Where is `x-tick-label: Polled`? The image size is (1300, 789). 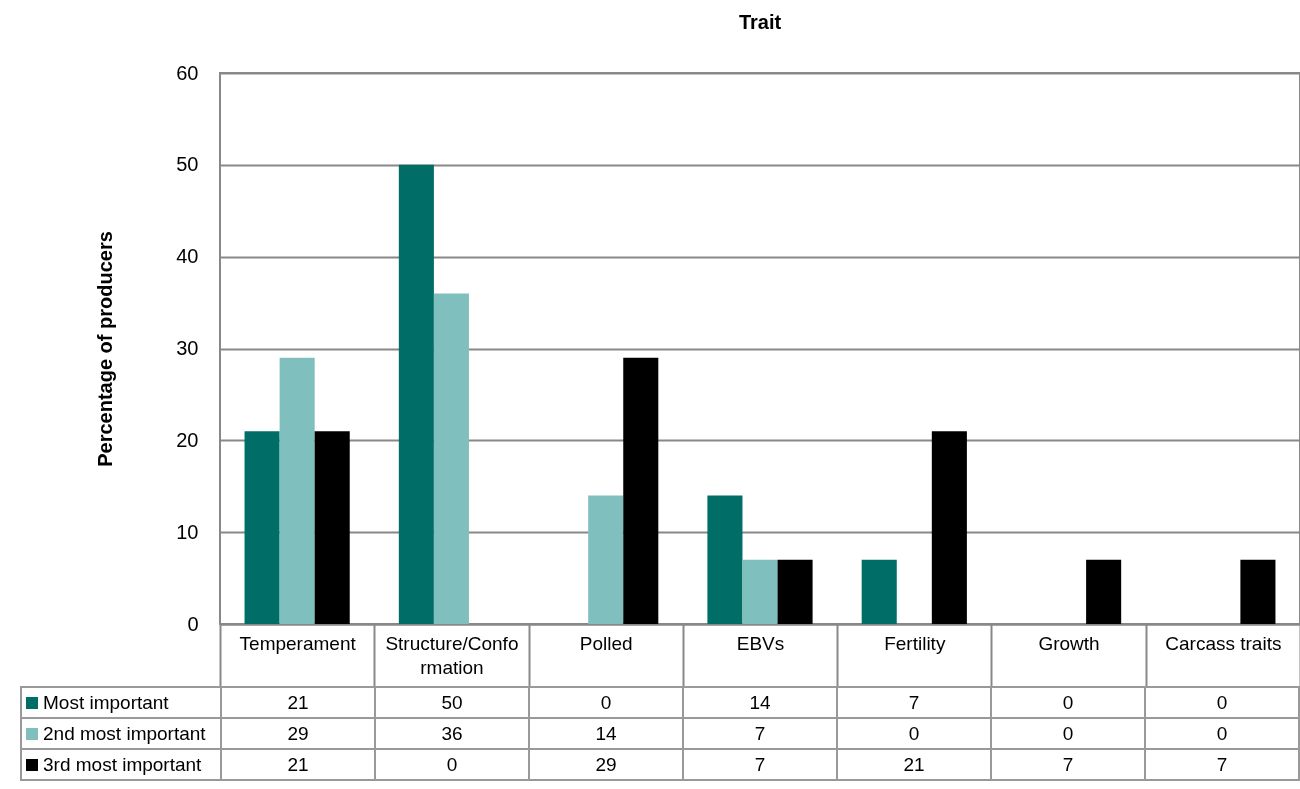 x-tick-label: Polled is located at coordinates (606, 643).